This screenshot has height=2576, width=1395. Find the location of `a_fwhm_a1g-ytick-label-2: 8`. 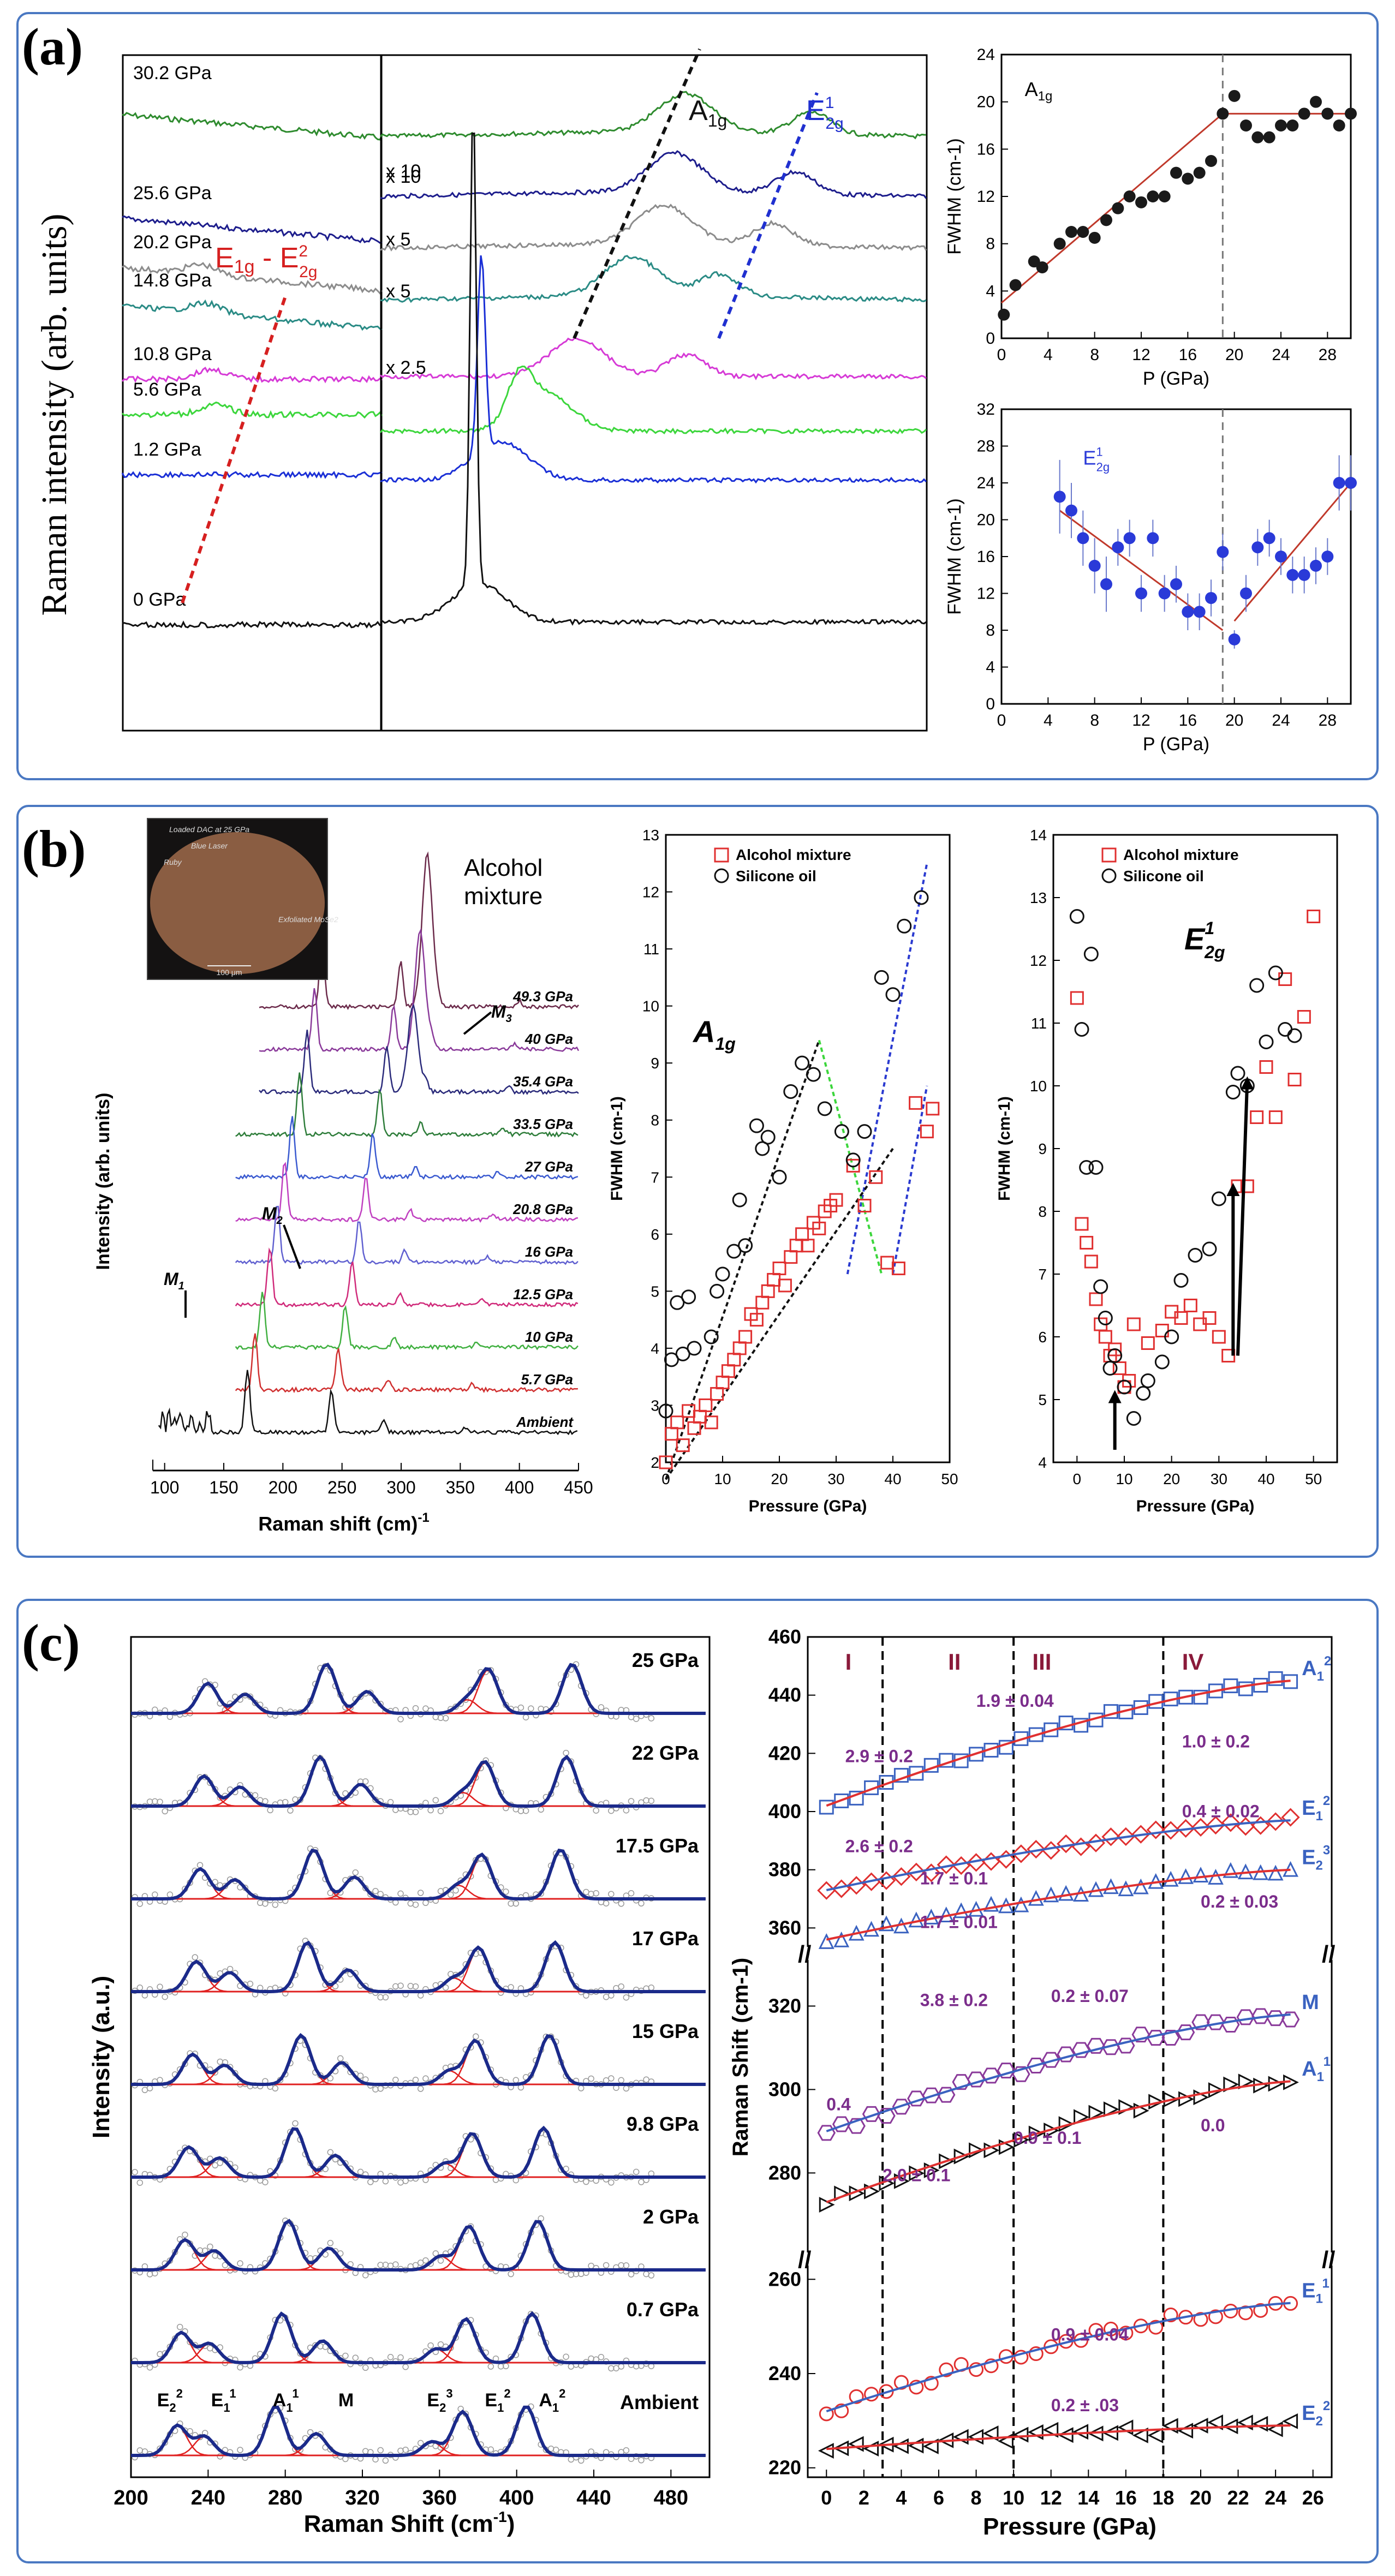

a_fwhm_a1g-ytick-label-2: 8 is located at coordinates (990, 244).